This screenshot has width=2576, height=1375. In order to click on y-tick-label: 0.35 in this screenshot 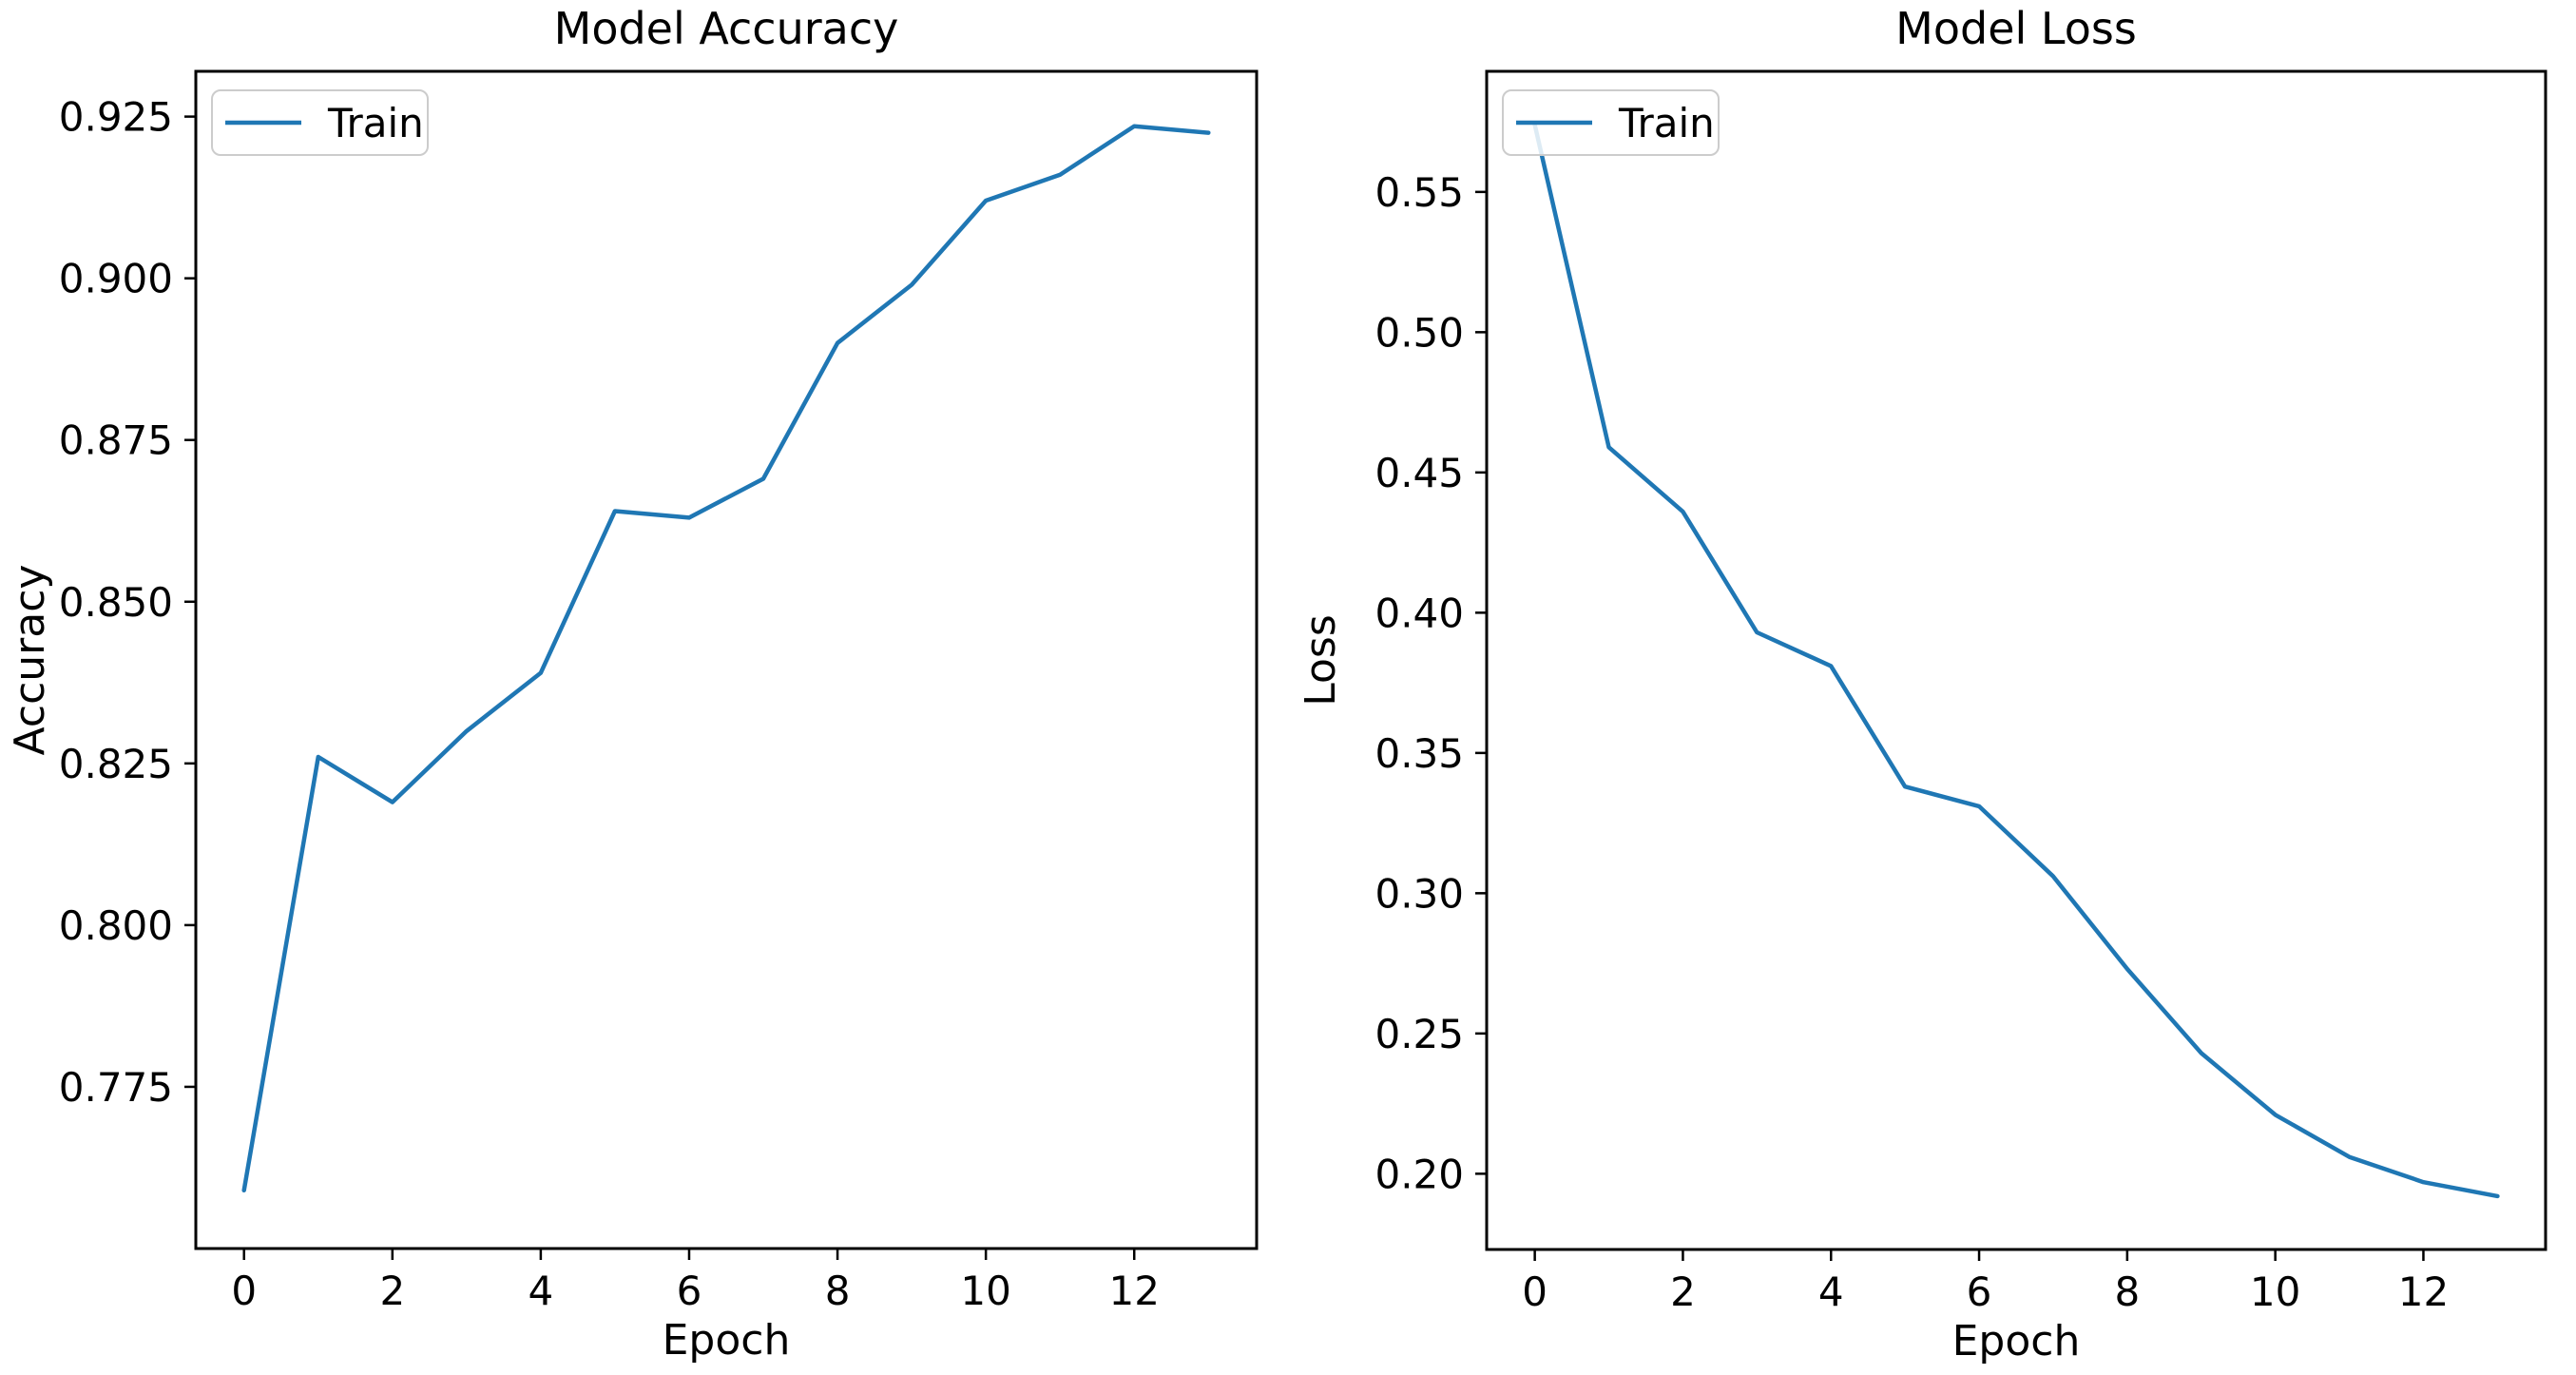, I will do `click(1420, 753)`.